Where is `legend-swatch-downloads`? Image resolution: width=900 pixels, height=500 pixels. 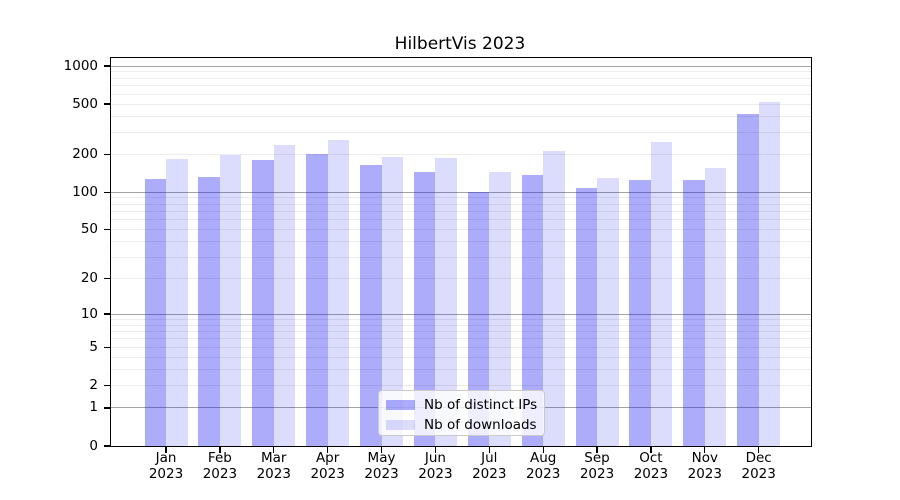 legend-swatch-downloads is located at coordinates (400, 425).